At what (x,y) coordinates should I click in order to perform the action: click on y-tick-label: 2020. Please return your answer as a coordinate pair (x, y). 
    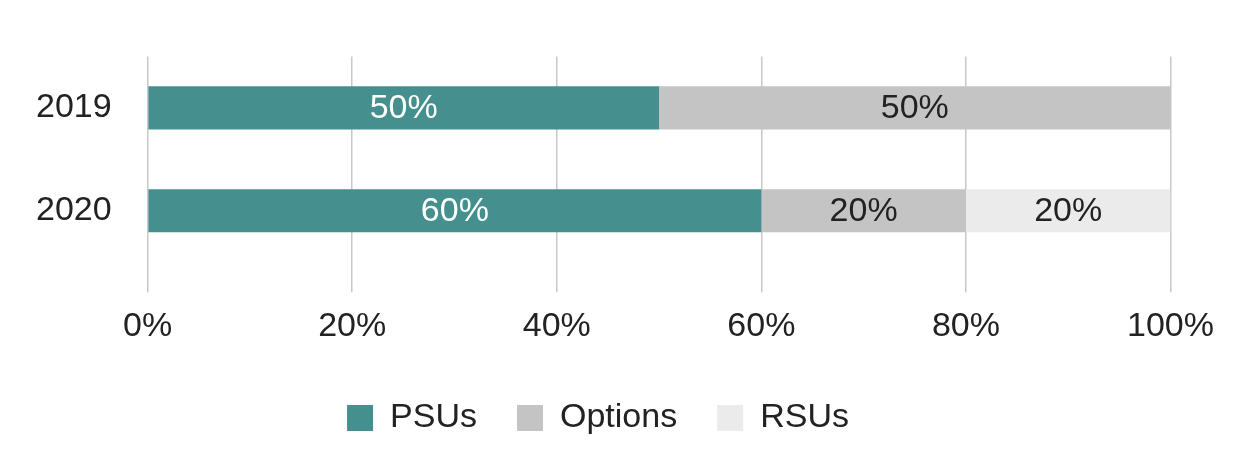
    Looking at the image, I should click on (74, 208).